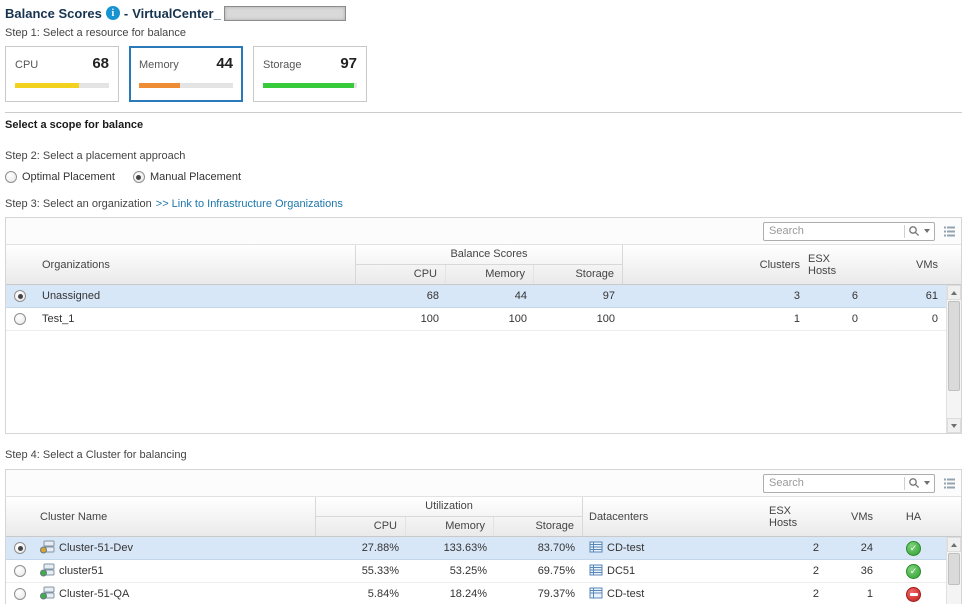 The image size is (966, 604). What do you see at coordinates (517, 319) in the screenshot?
I see `memory-cell: 100` at bounding box center [517, 319].